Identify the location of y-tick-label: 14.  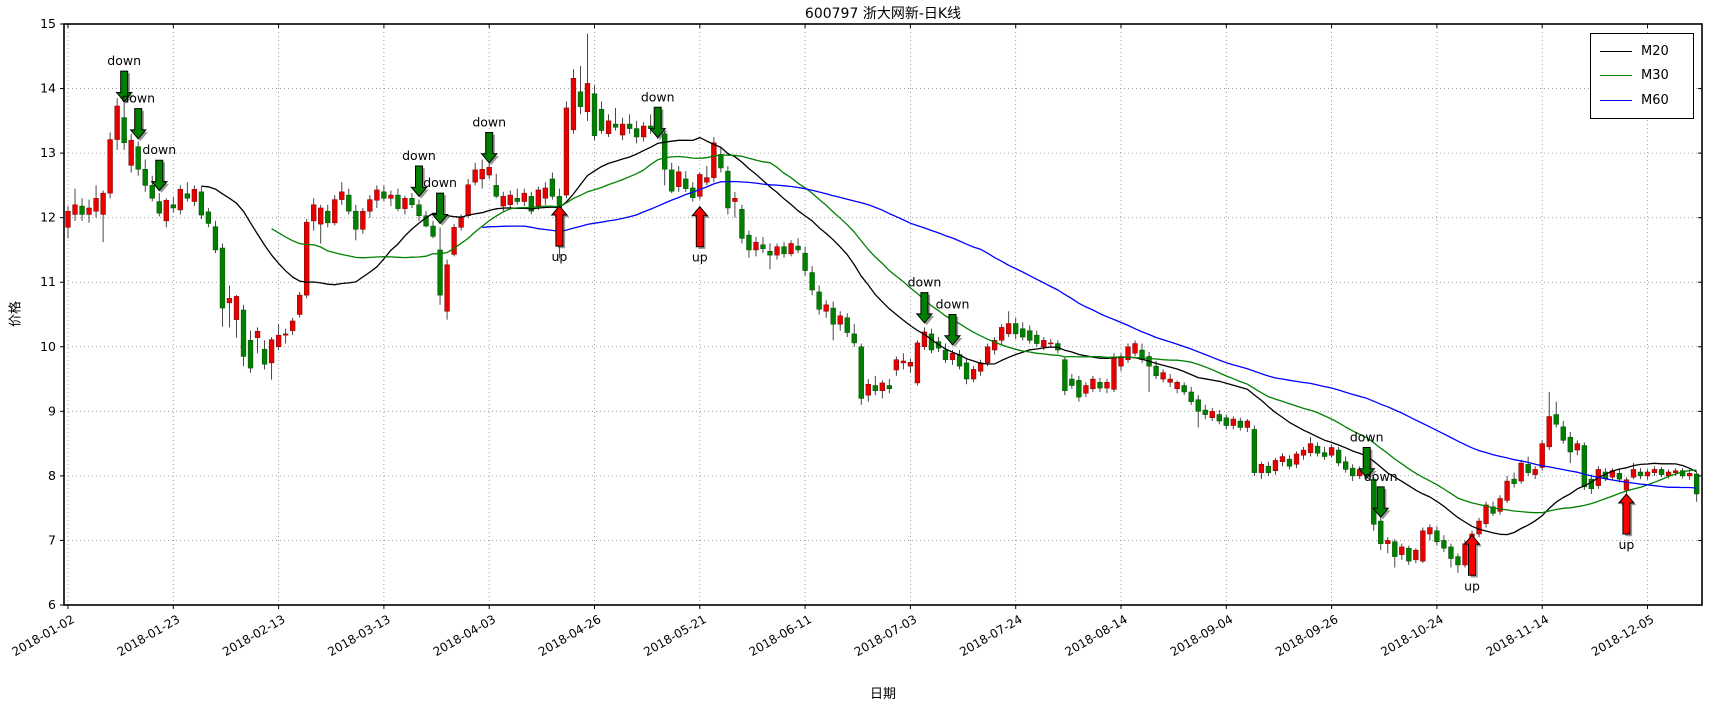
(48, 88).